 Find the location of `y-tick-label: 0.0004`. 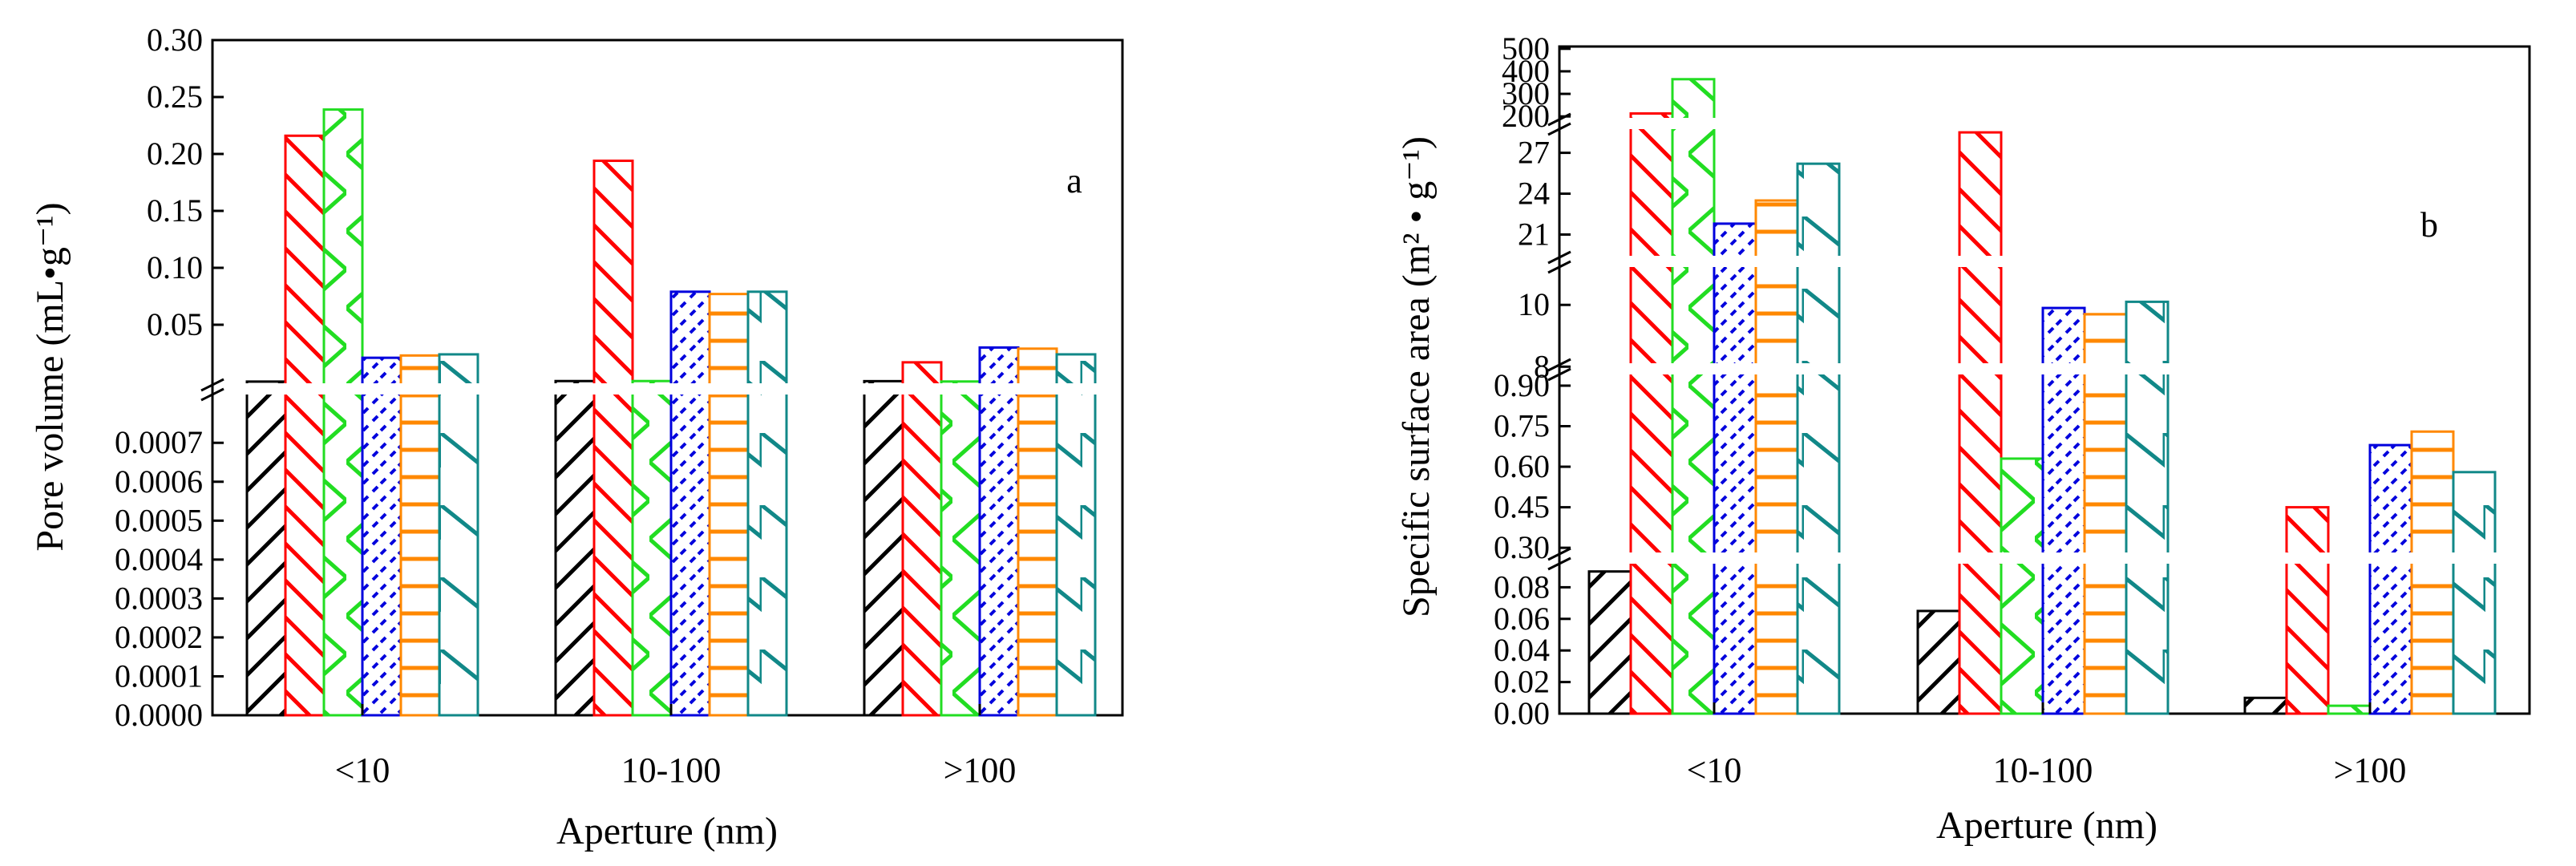

y-tick-label: 0.0004 is located at coordinates (159, 559).